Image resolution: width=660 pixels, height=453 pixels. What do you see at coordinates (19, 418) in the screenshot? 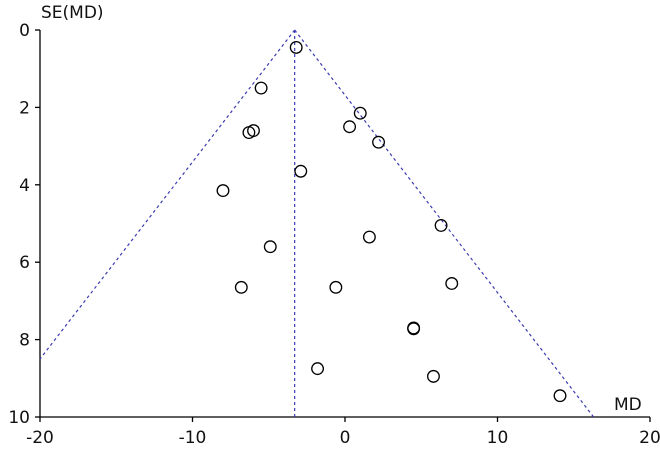
I see `y-tick-label: 10` at bounding box center [19, 418].